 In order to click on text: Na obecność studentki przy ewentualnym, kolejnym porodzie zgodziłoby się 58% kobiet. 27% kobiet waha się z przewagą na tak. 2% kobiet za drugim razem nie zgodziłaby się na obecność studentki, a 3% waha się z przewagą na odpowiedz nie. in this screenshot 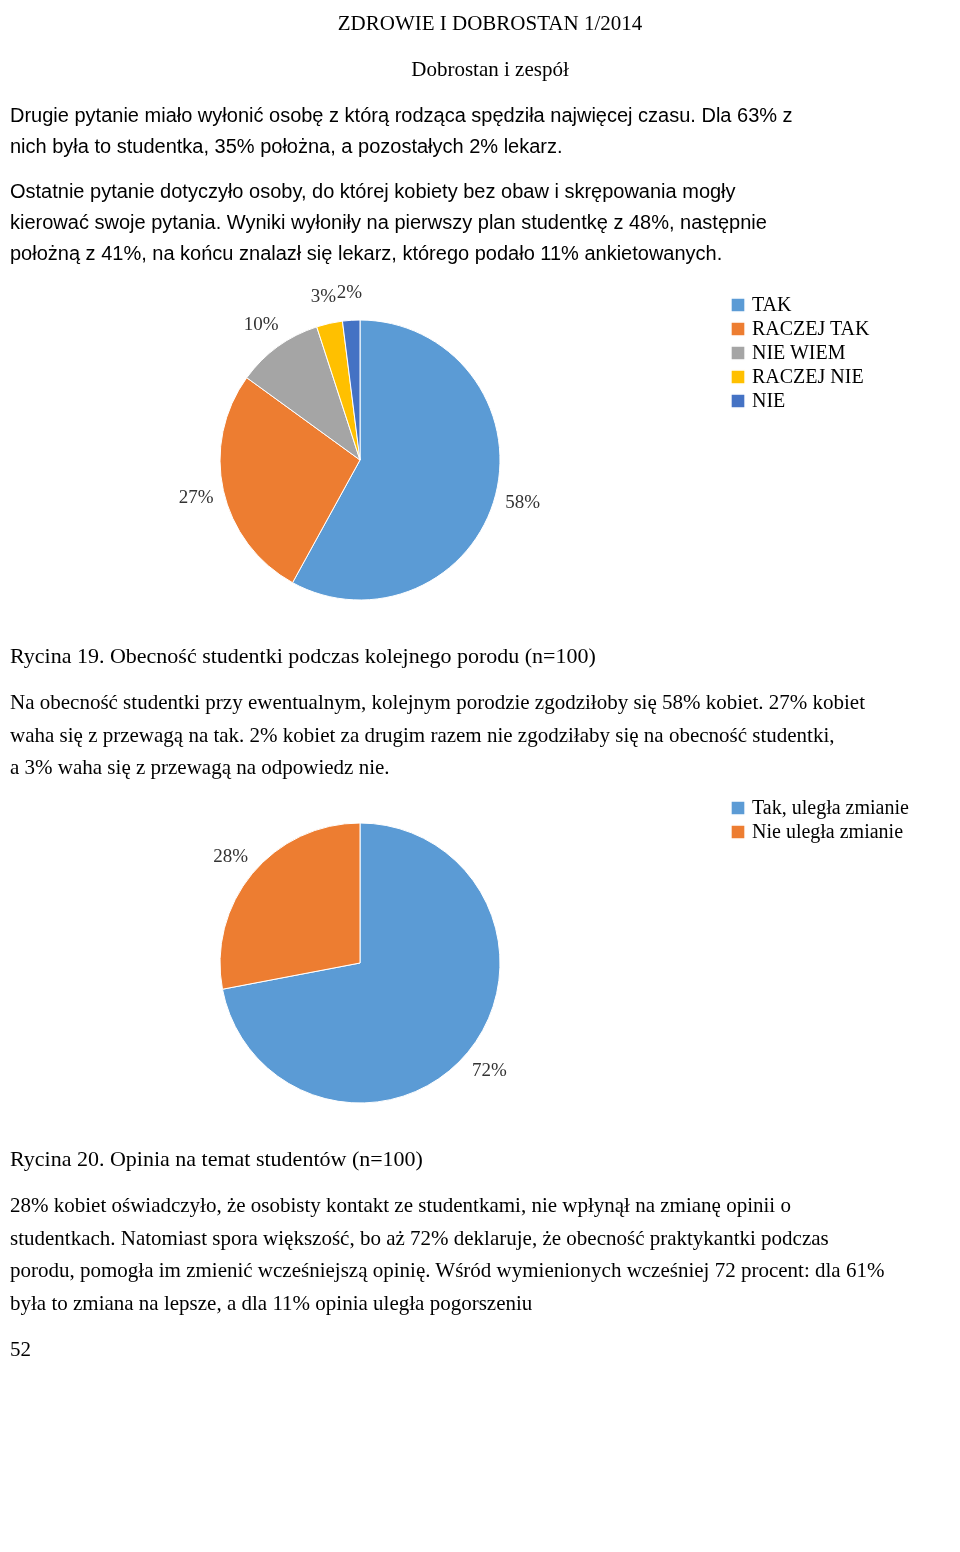, I will do `click(438, 734)`.